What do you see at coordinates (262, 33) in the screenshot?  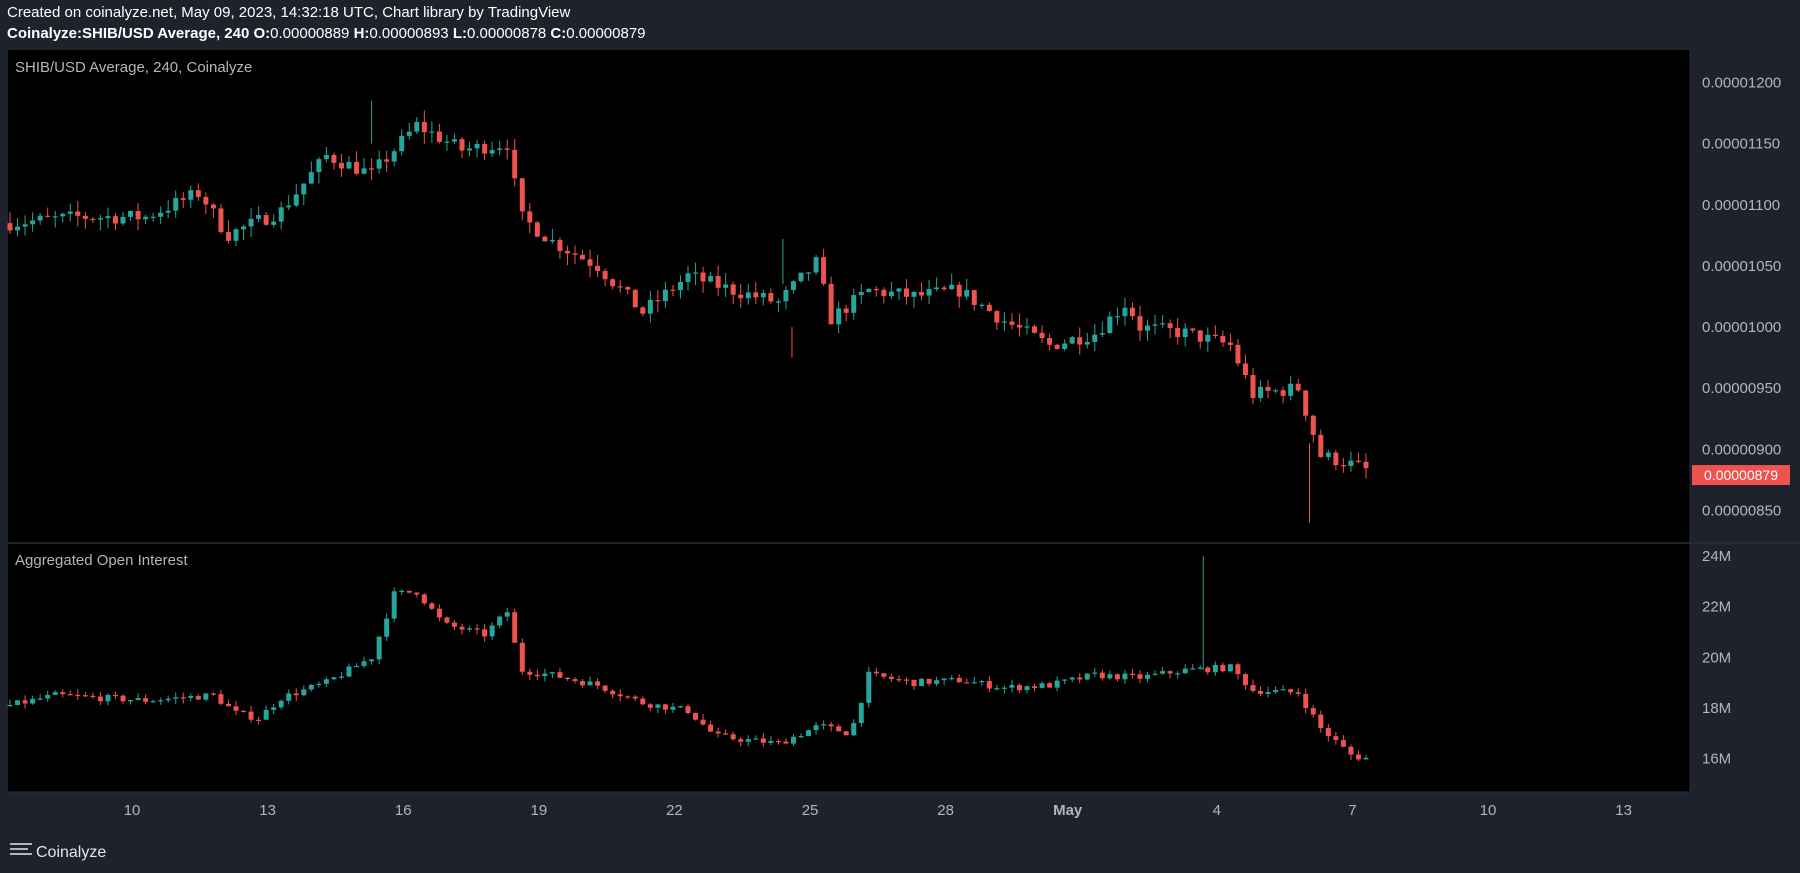 I see `open-label: O:` at bounding box center [262, 33].